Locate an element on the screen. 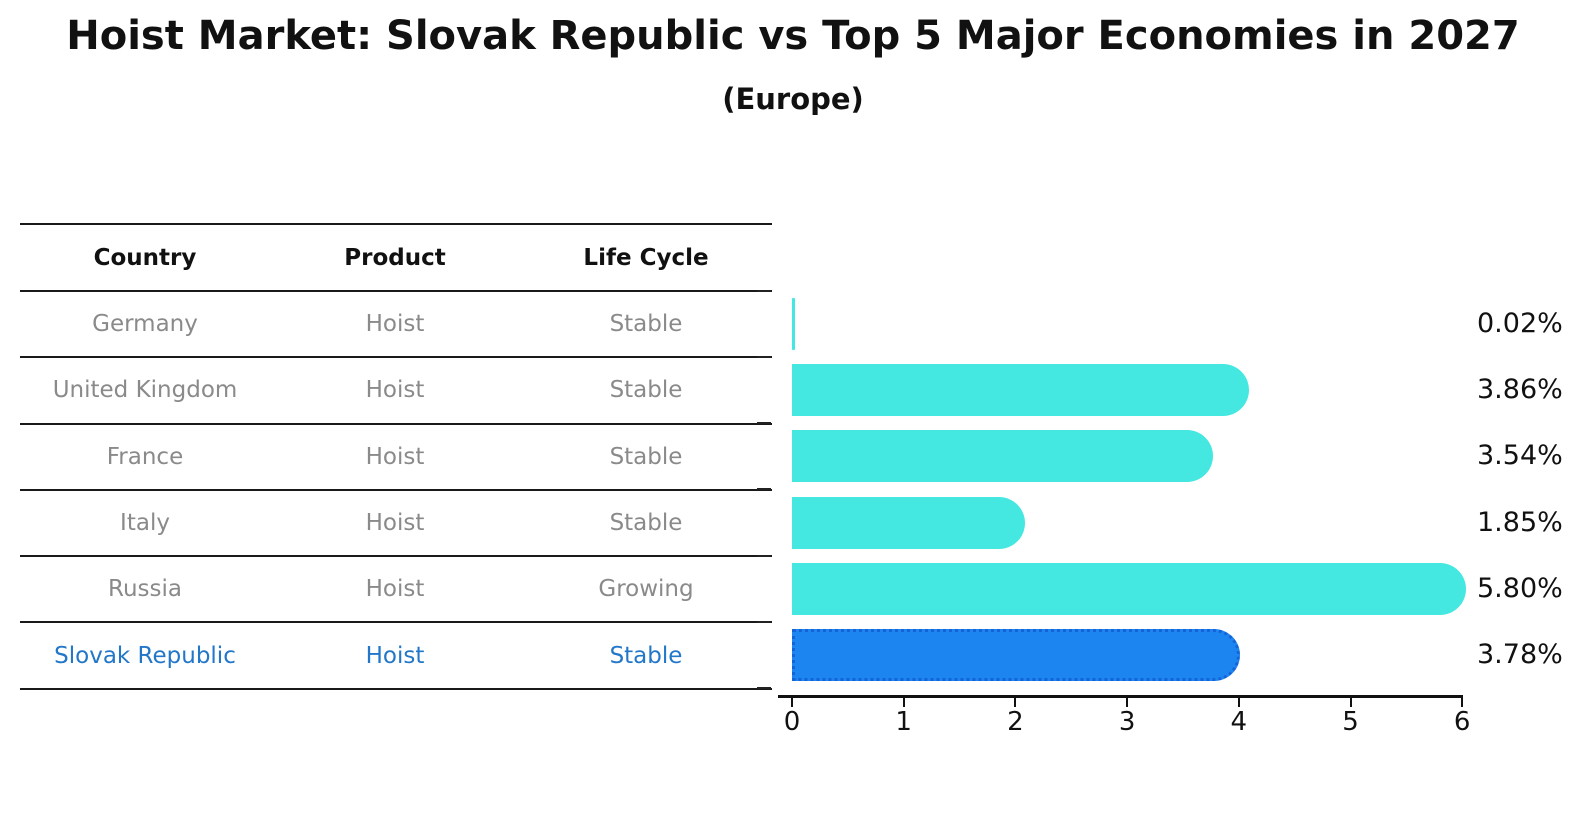 Image resolution: width=1586 pixels, height=823 pixels. x-axis-tick-label-2: 2 is located at coordinates (1015, 722).